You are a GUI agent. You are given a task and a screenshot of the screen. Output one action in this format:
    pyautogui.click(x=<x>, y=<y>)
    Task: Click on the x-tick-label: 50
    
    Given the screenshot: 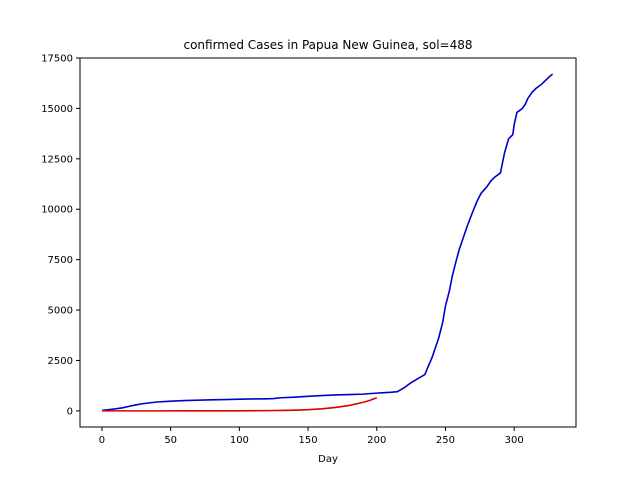 What is the action you would take?
    pyautogui.click(x=170, y=440)
    